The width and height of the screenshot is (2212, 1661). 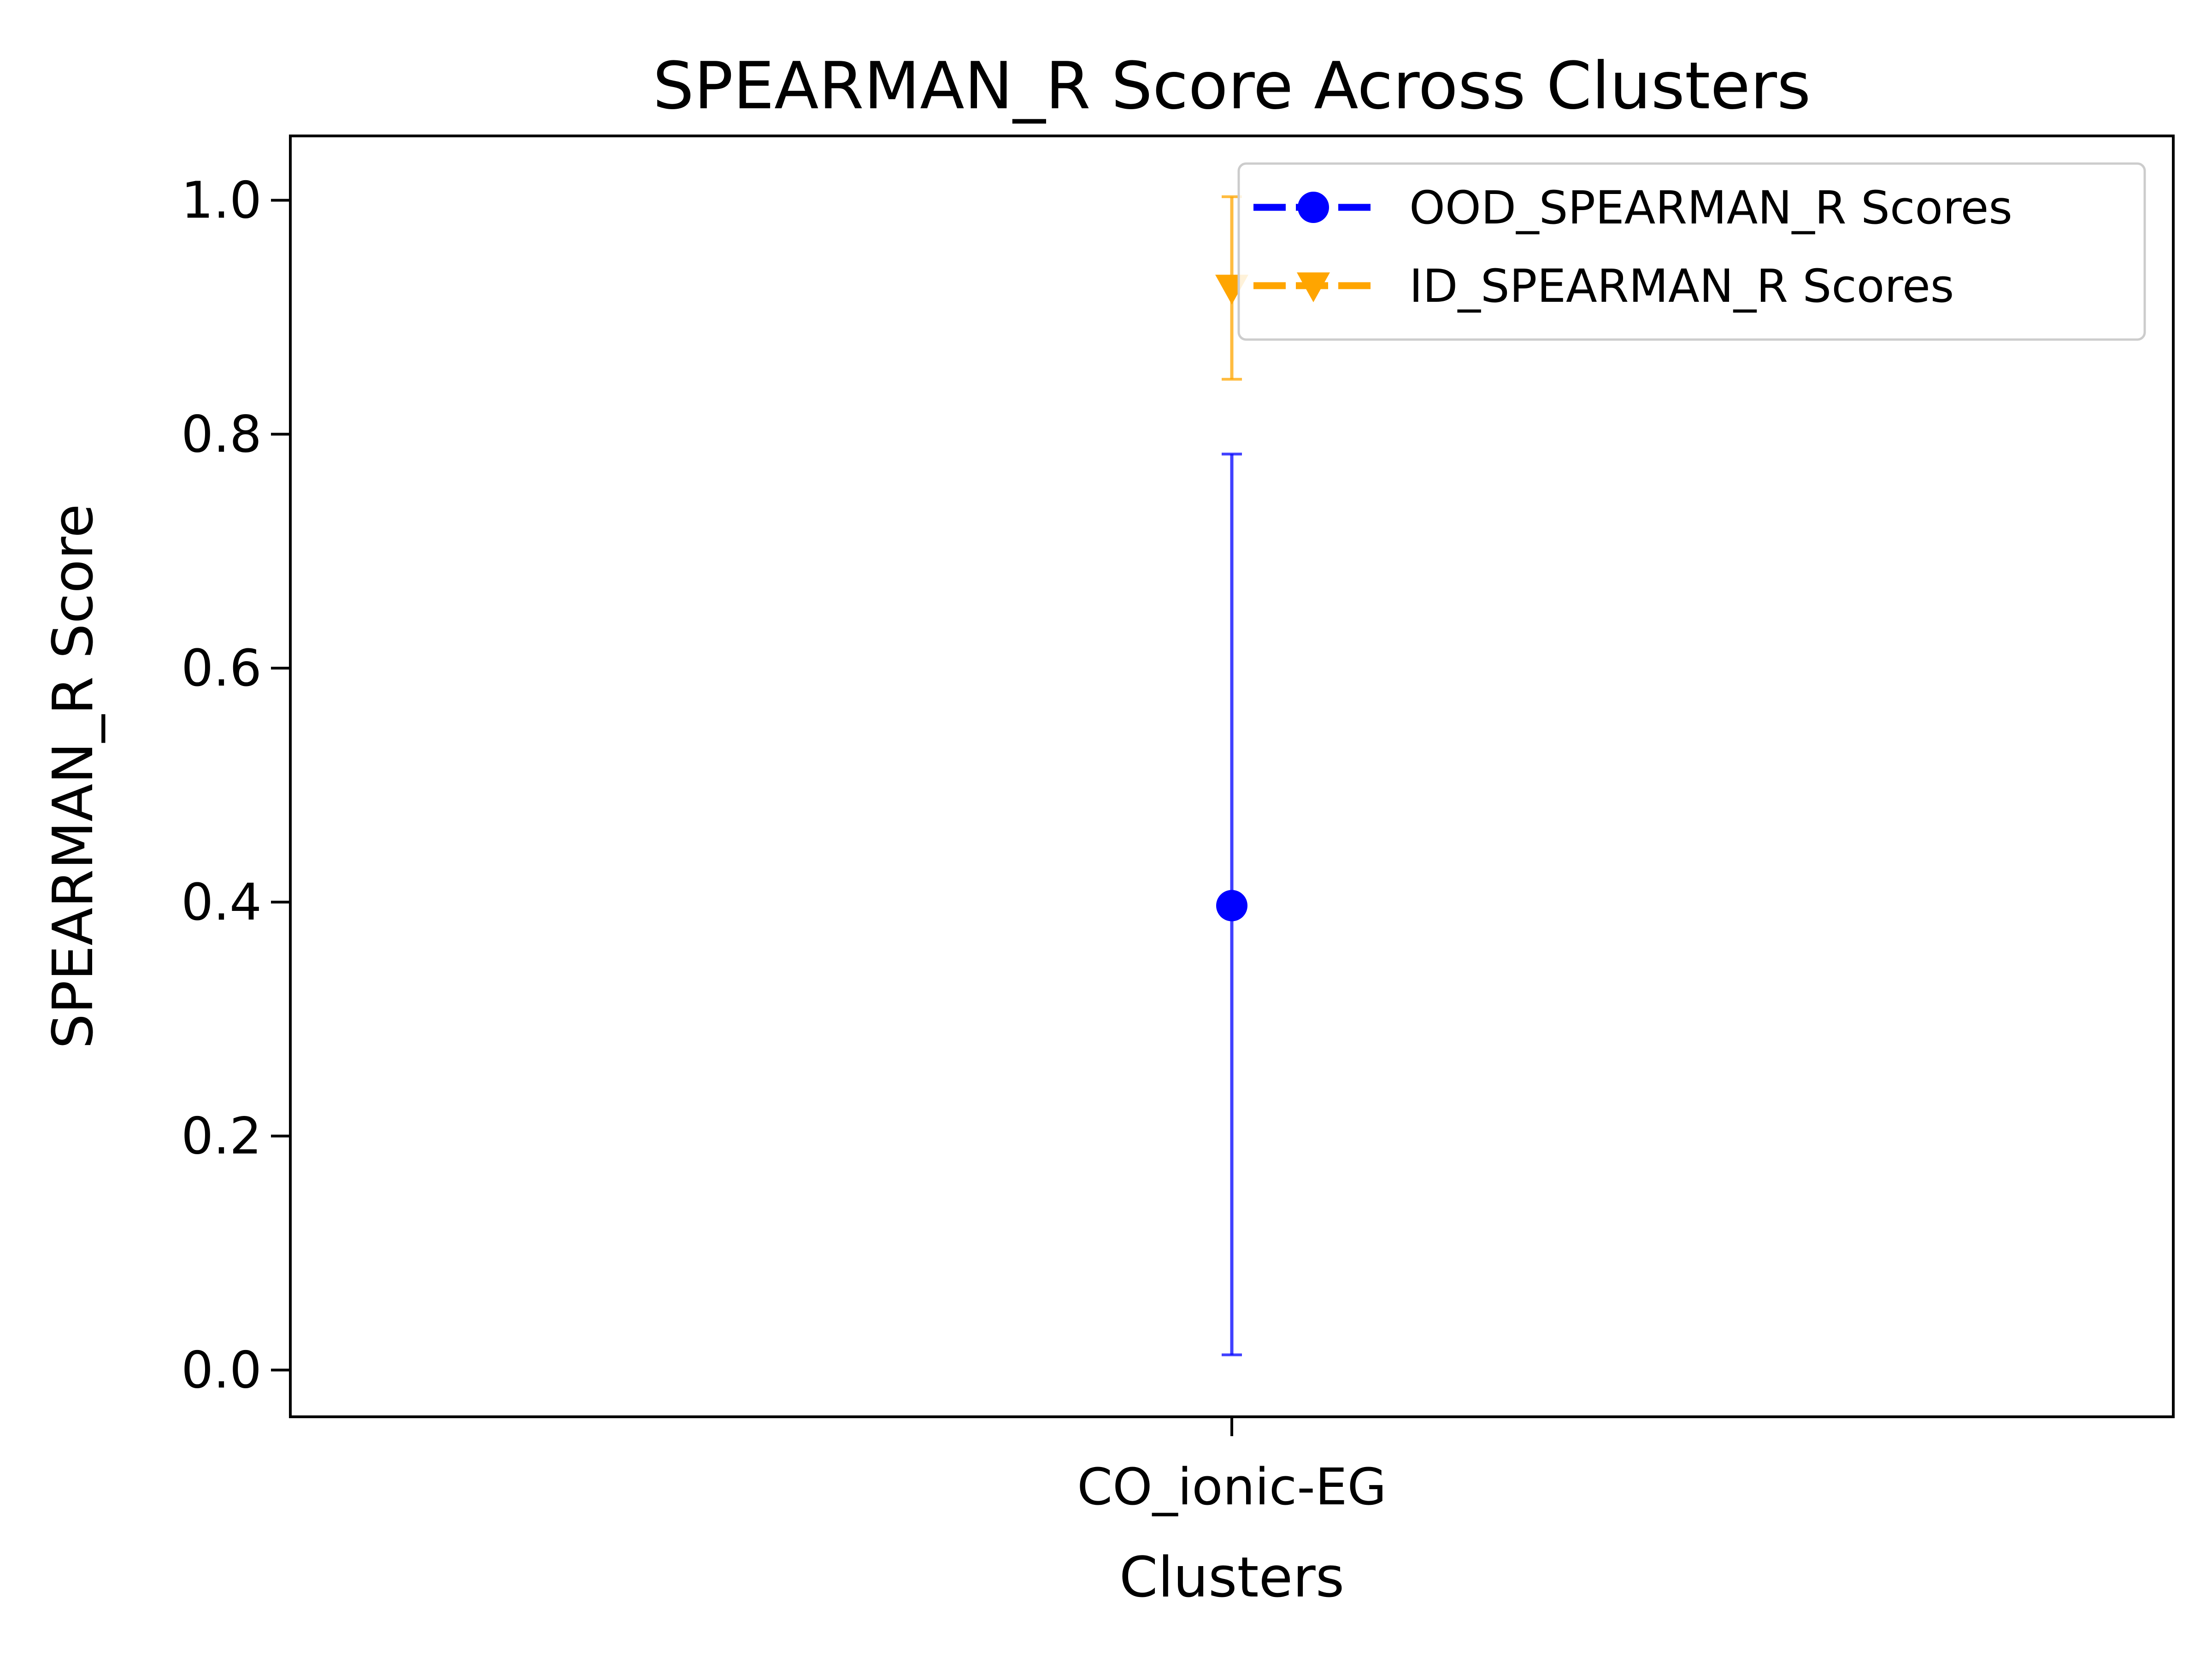 I want to click on legend-frame, so click(x=1691, y=251).